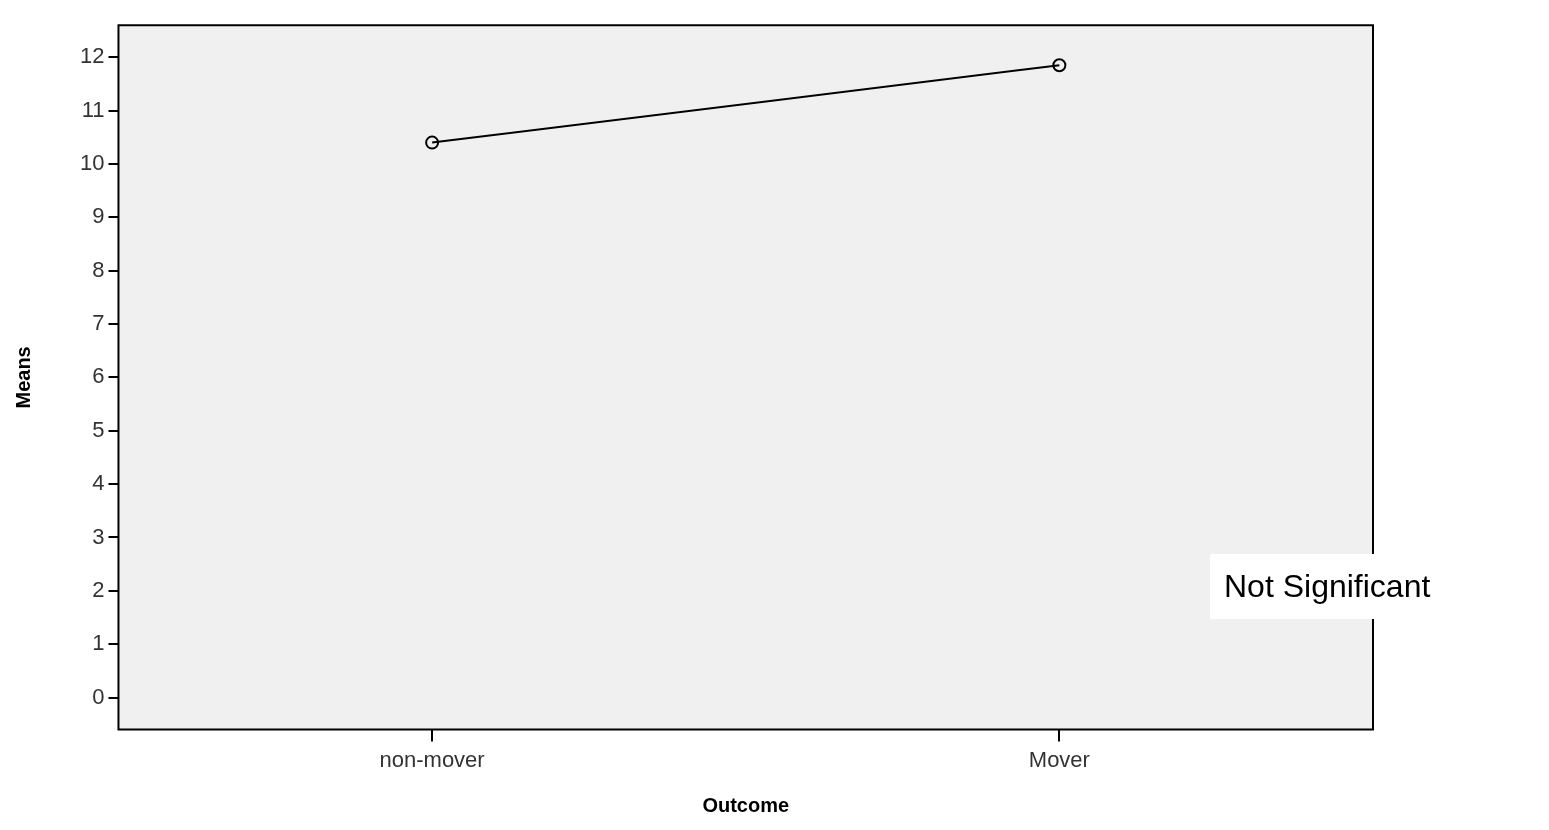 This screenshot has height=830, width=1549. Describe the element at coordinates (98, 376) in the screenshot. I see `y-tick-label: 6` at that location.